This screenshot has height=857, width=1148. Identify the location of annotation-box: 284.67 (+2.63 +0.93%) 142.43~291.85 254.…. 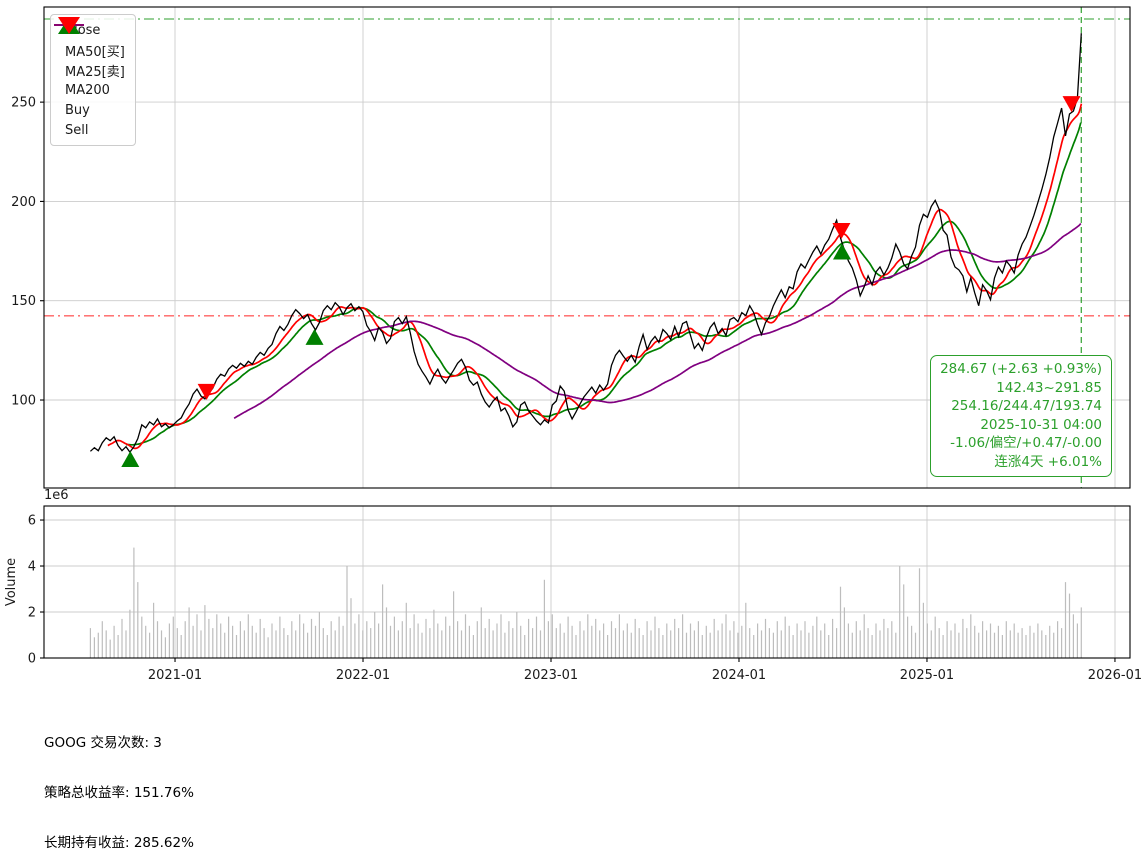
(1021, 416).